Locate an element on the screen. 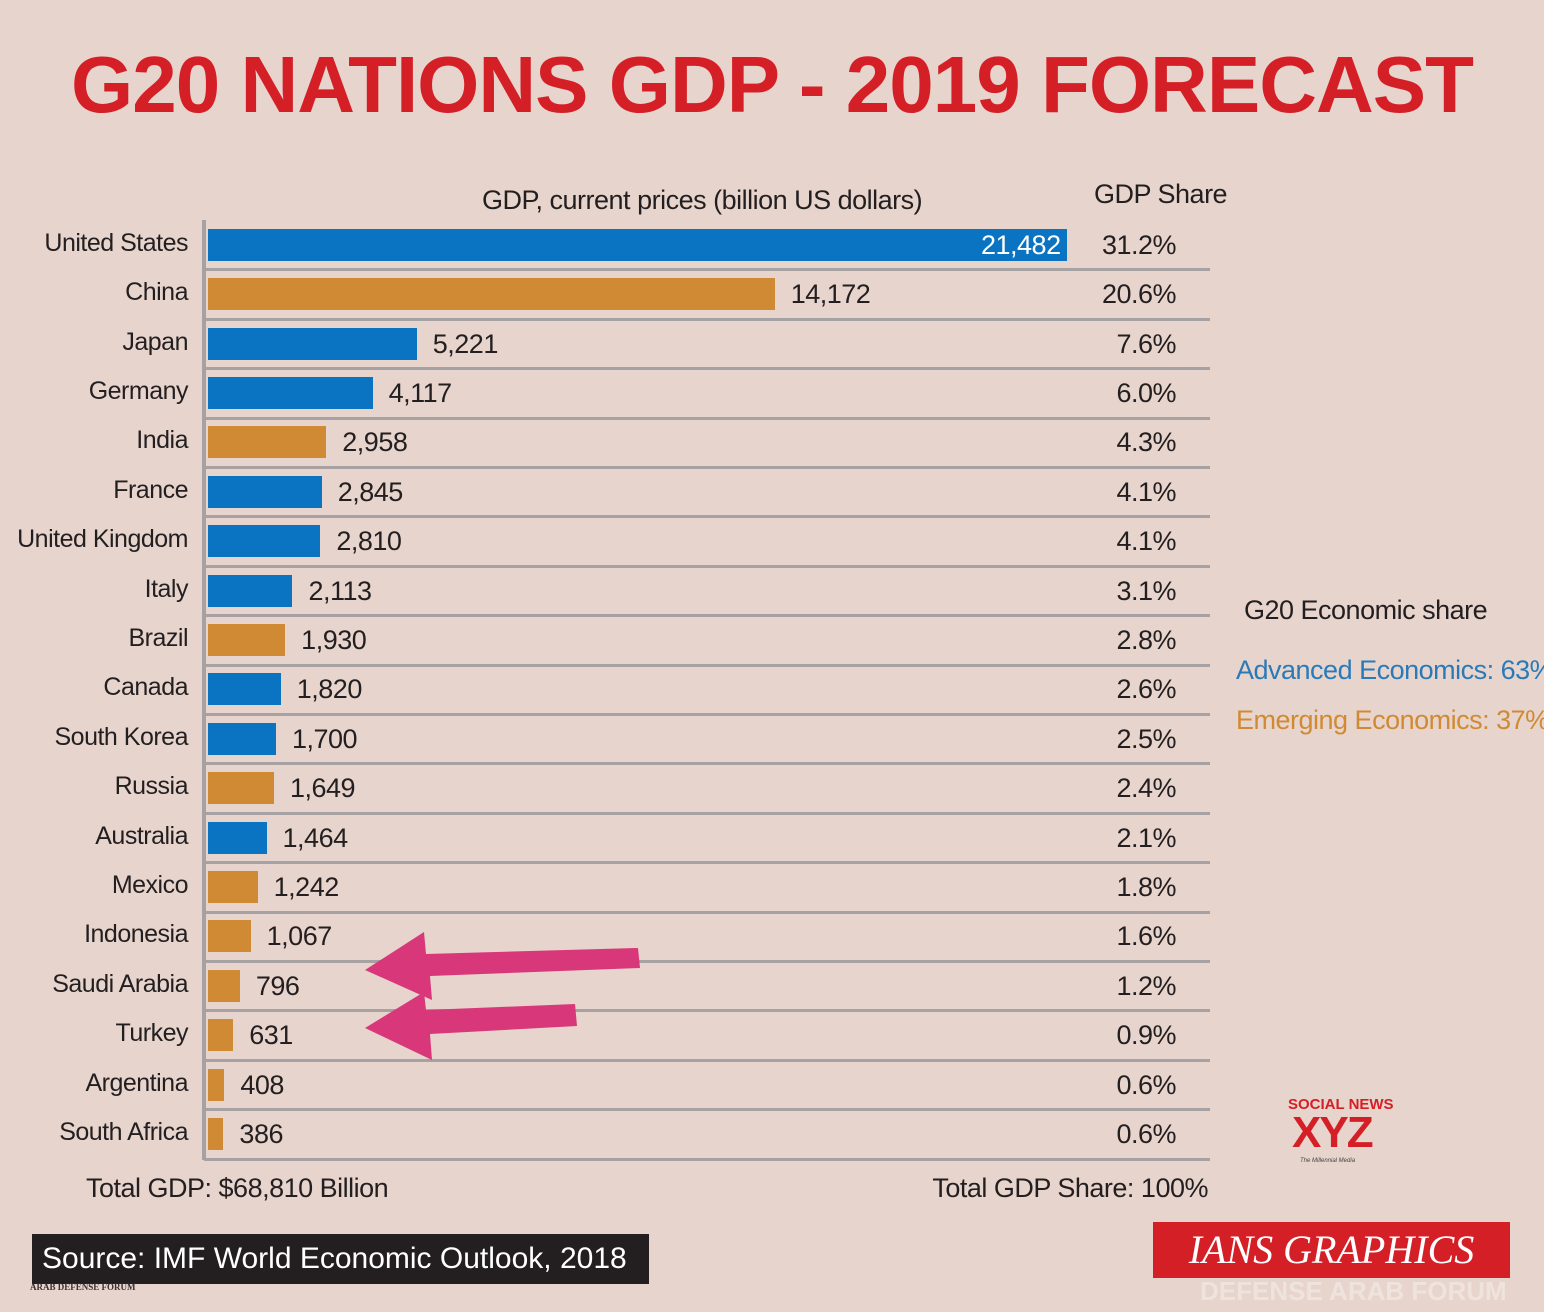 This screenshot has height=1312, width=1544. bar-brazil is located at coordinates (247, 639).